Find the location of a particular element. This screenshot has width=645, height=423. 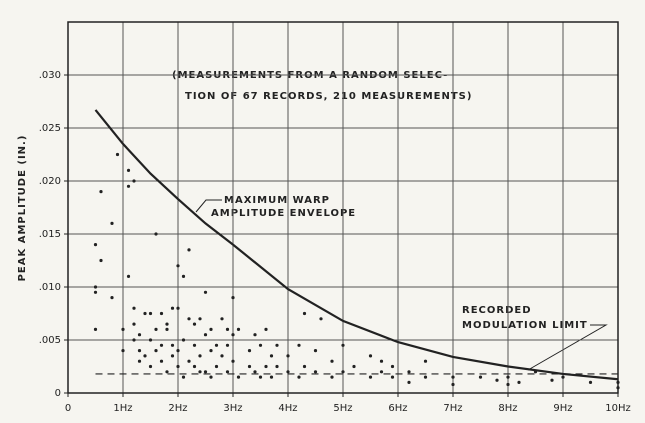

x-tick-label: 9Hz is located at coordinates (562, 408).